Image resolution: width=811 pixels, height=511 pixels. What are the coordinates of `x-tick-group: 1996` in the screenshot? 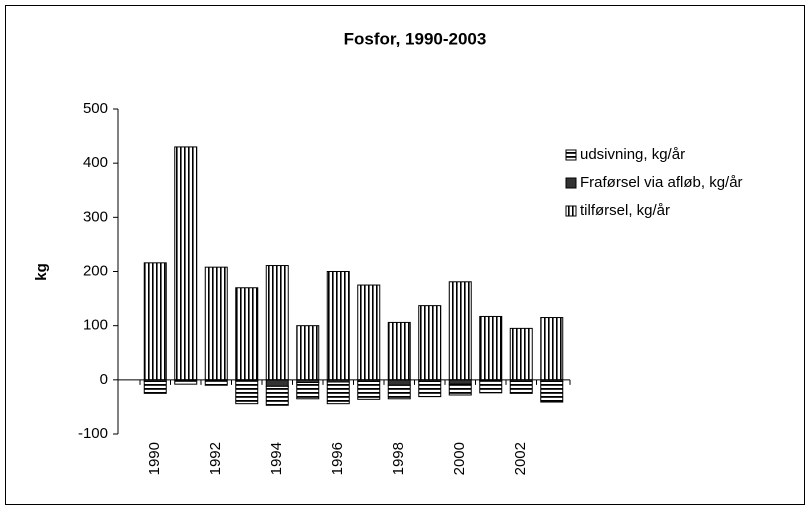 It's located at (337, 458).